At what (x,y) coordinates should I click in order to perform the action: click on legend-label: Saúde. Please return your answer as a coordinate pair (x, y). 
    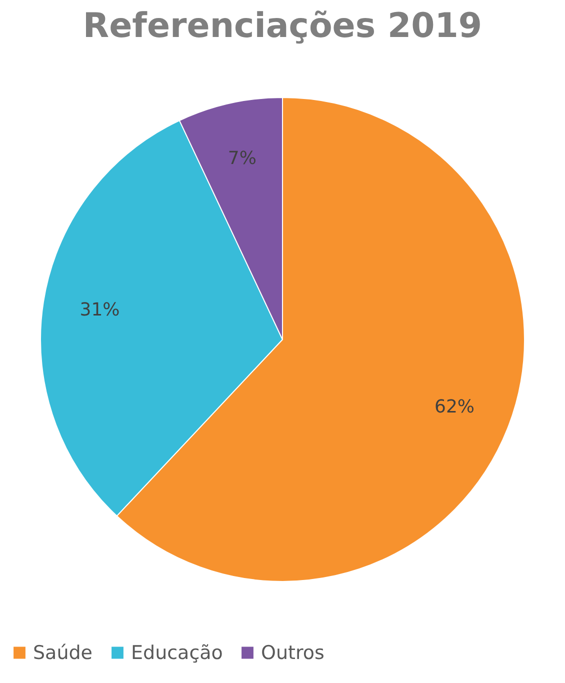
    Looking at the image, I should click on (62, 653).